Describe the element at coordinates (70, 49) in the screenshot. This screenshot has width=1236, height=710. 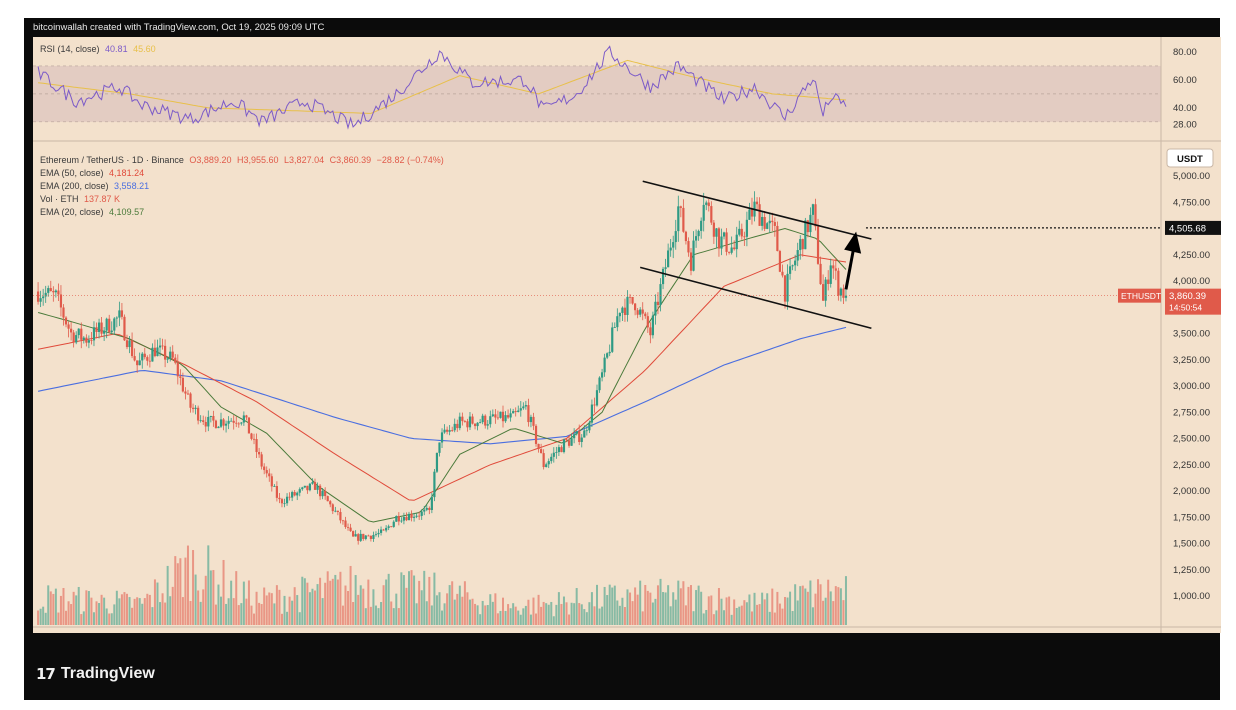
I see `rsi-legend-name: RSI (14, close)` at that location.